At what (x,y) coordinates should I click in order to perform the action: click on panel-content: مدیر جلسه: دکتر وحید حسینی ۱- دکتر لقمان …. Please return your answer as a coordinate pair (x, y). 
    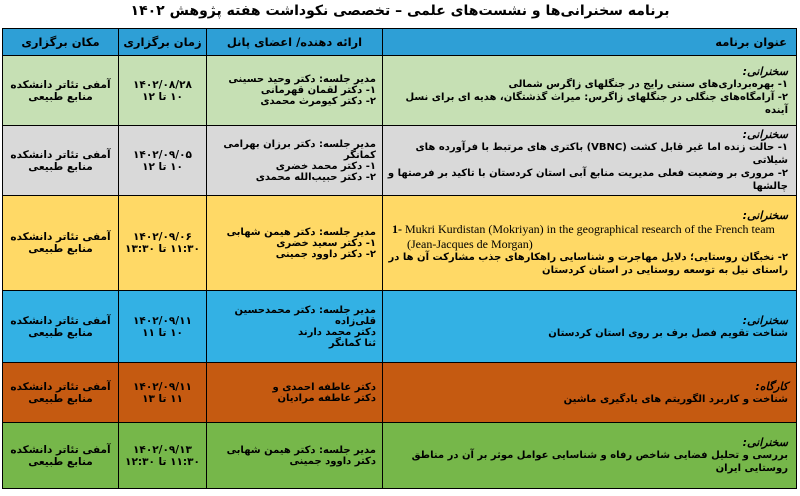
    Looking at the image, I should click on (295, 90).